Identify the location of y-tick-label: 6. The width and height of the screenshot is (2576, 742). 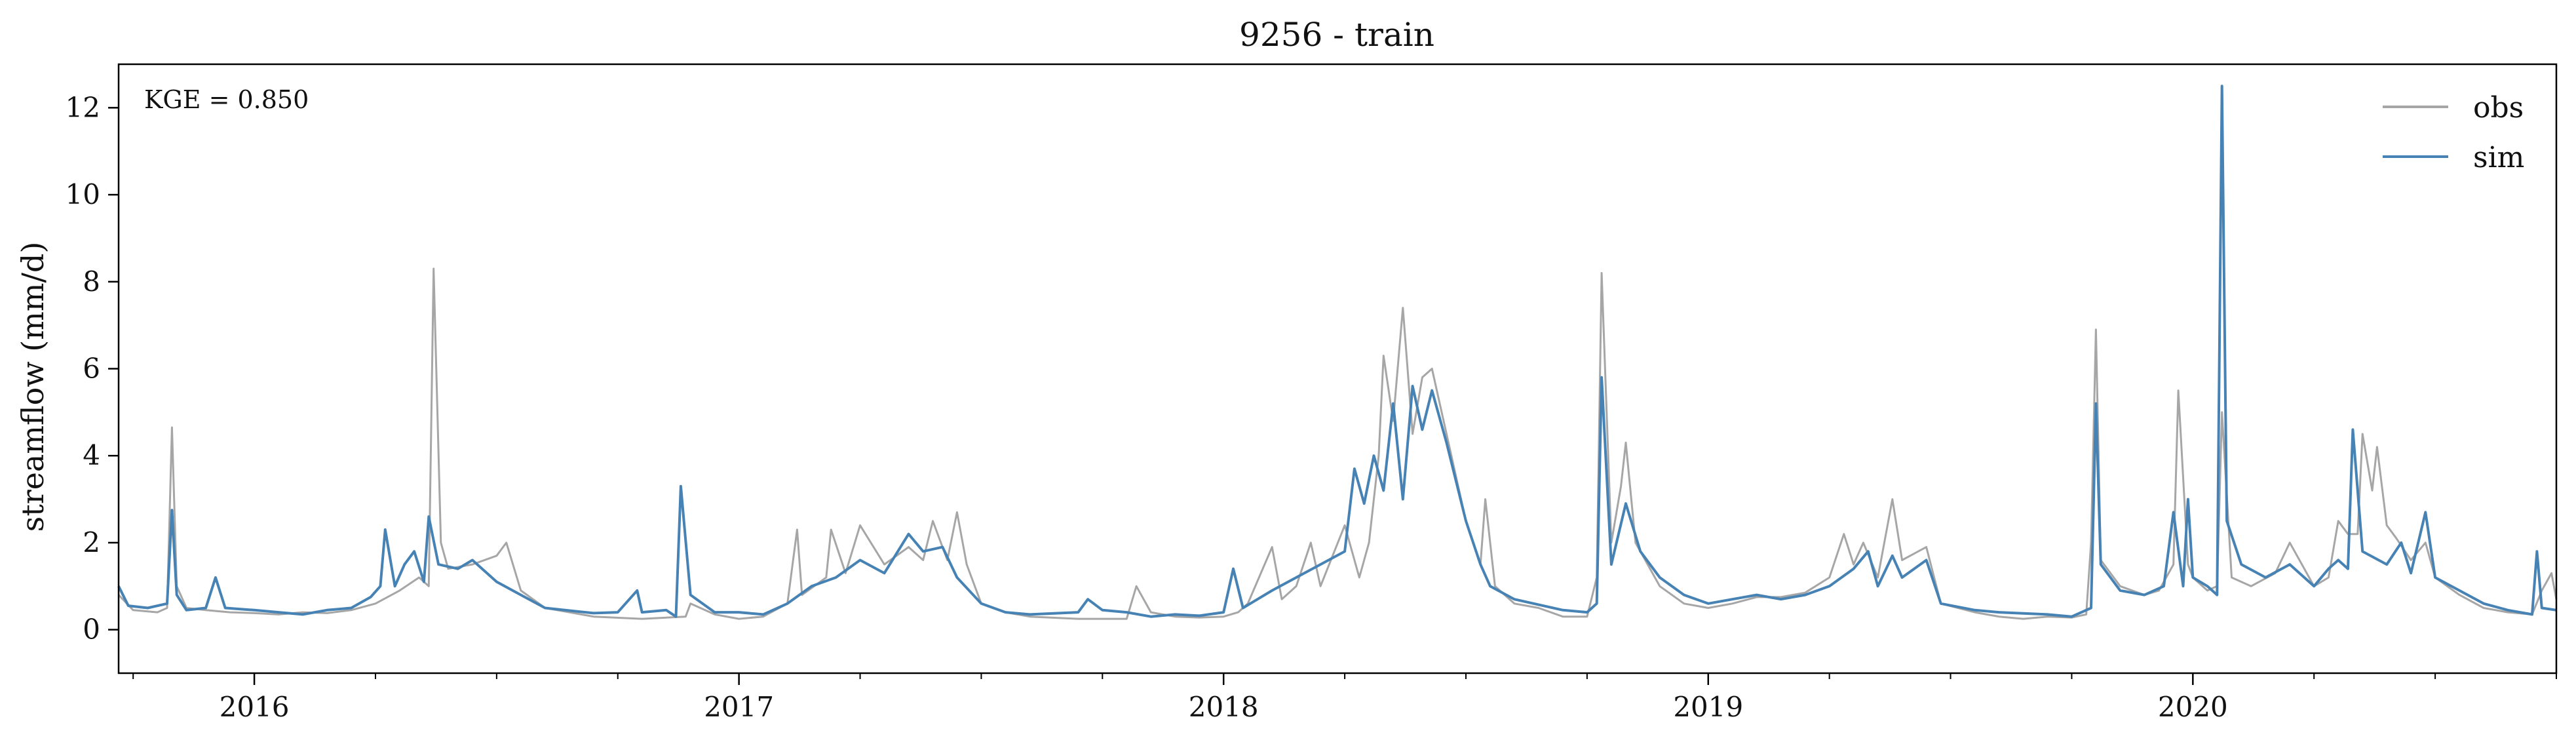
(91, 369).